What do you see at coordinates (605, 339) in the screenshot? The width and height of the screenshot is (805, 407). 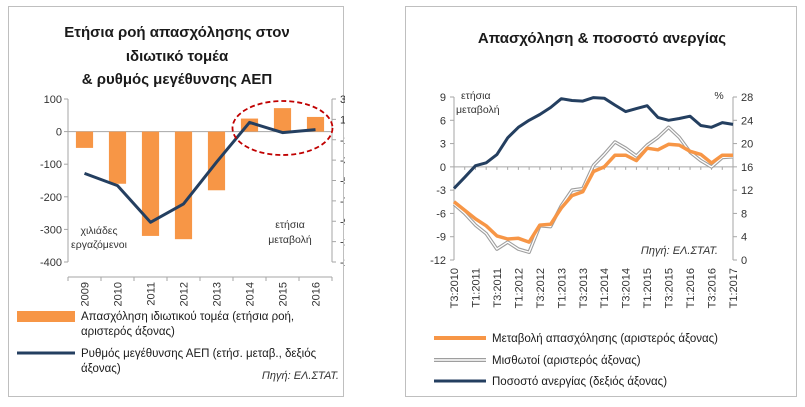 I see `legend-label-employment-change: Μεταβολή απασχόλησης (αριστερός άξονας)` at bounding box center [605, 339].